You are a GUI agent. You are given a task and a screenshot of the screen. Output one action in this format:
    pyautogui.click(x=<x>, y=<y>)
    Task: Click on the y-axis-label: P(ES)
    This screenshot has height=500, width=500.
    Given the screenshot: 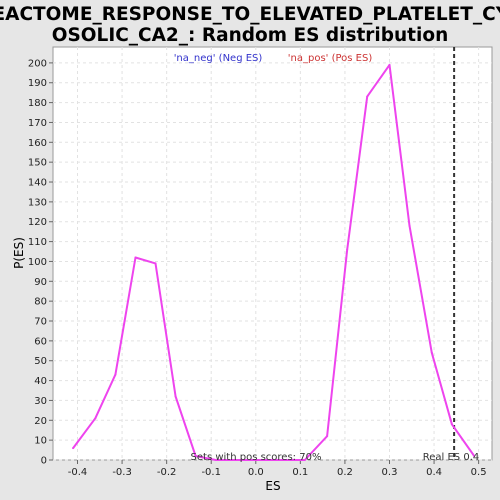 What is the action you would take?
    pyautogui.click(x=19, y=253)
    